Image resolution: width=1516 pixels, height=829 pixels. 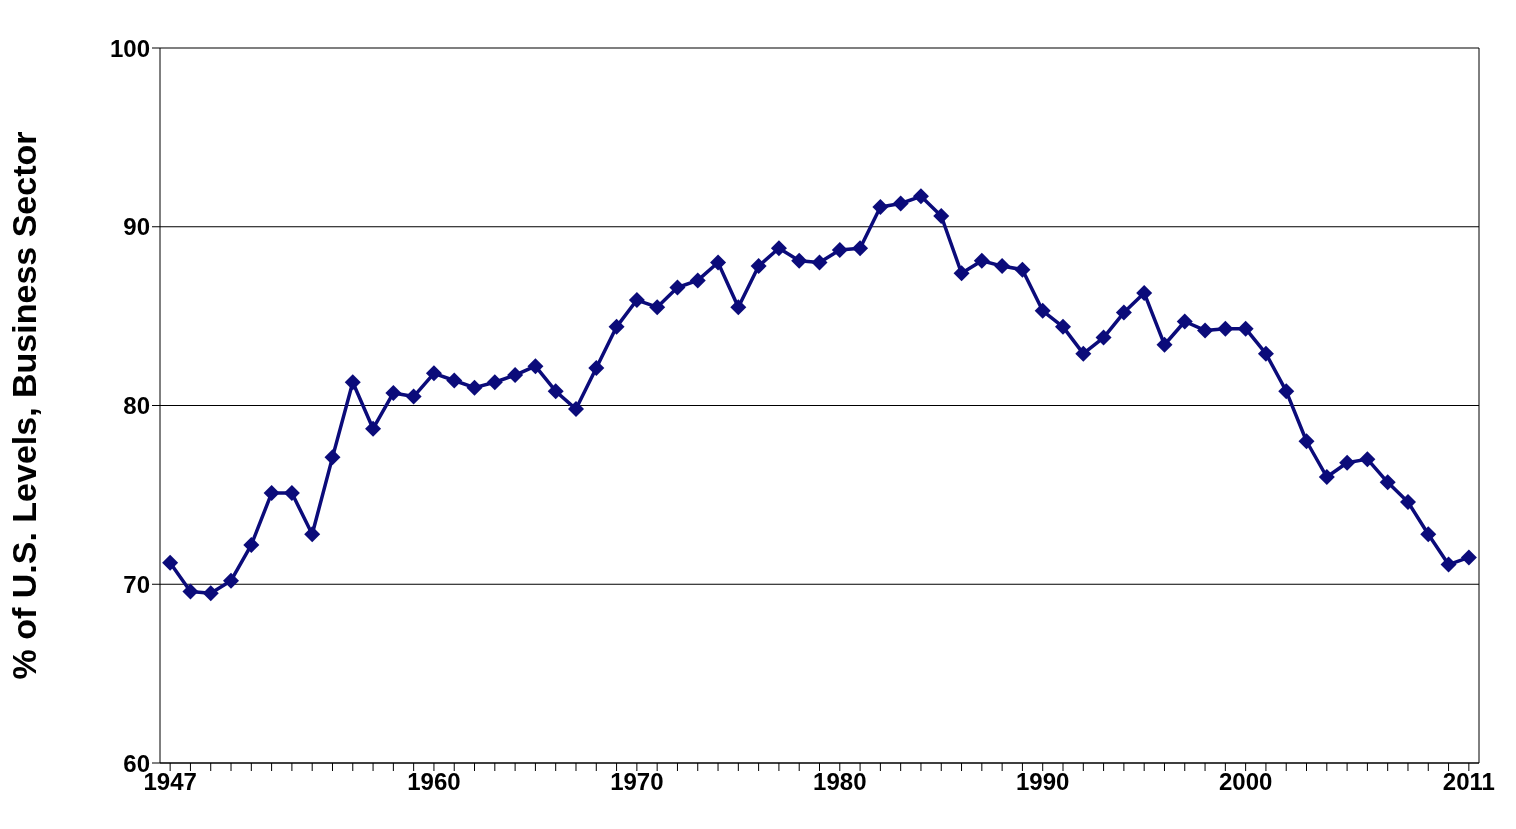 What do you see at coordinates (136, 584) in the screenshot?
I see `y-tick-label: 70` at bounding box center [136, 584].